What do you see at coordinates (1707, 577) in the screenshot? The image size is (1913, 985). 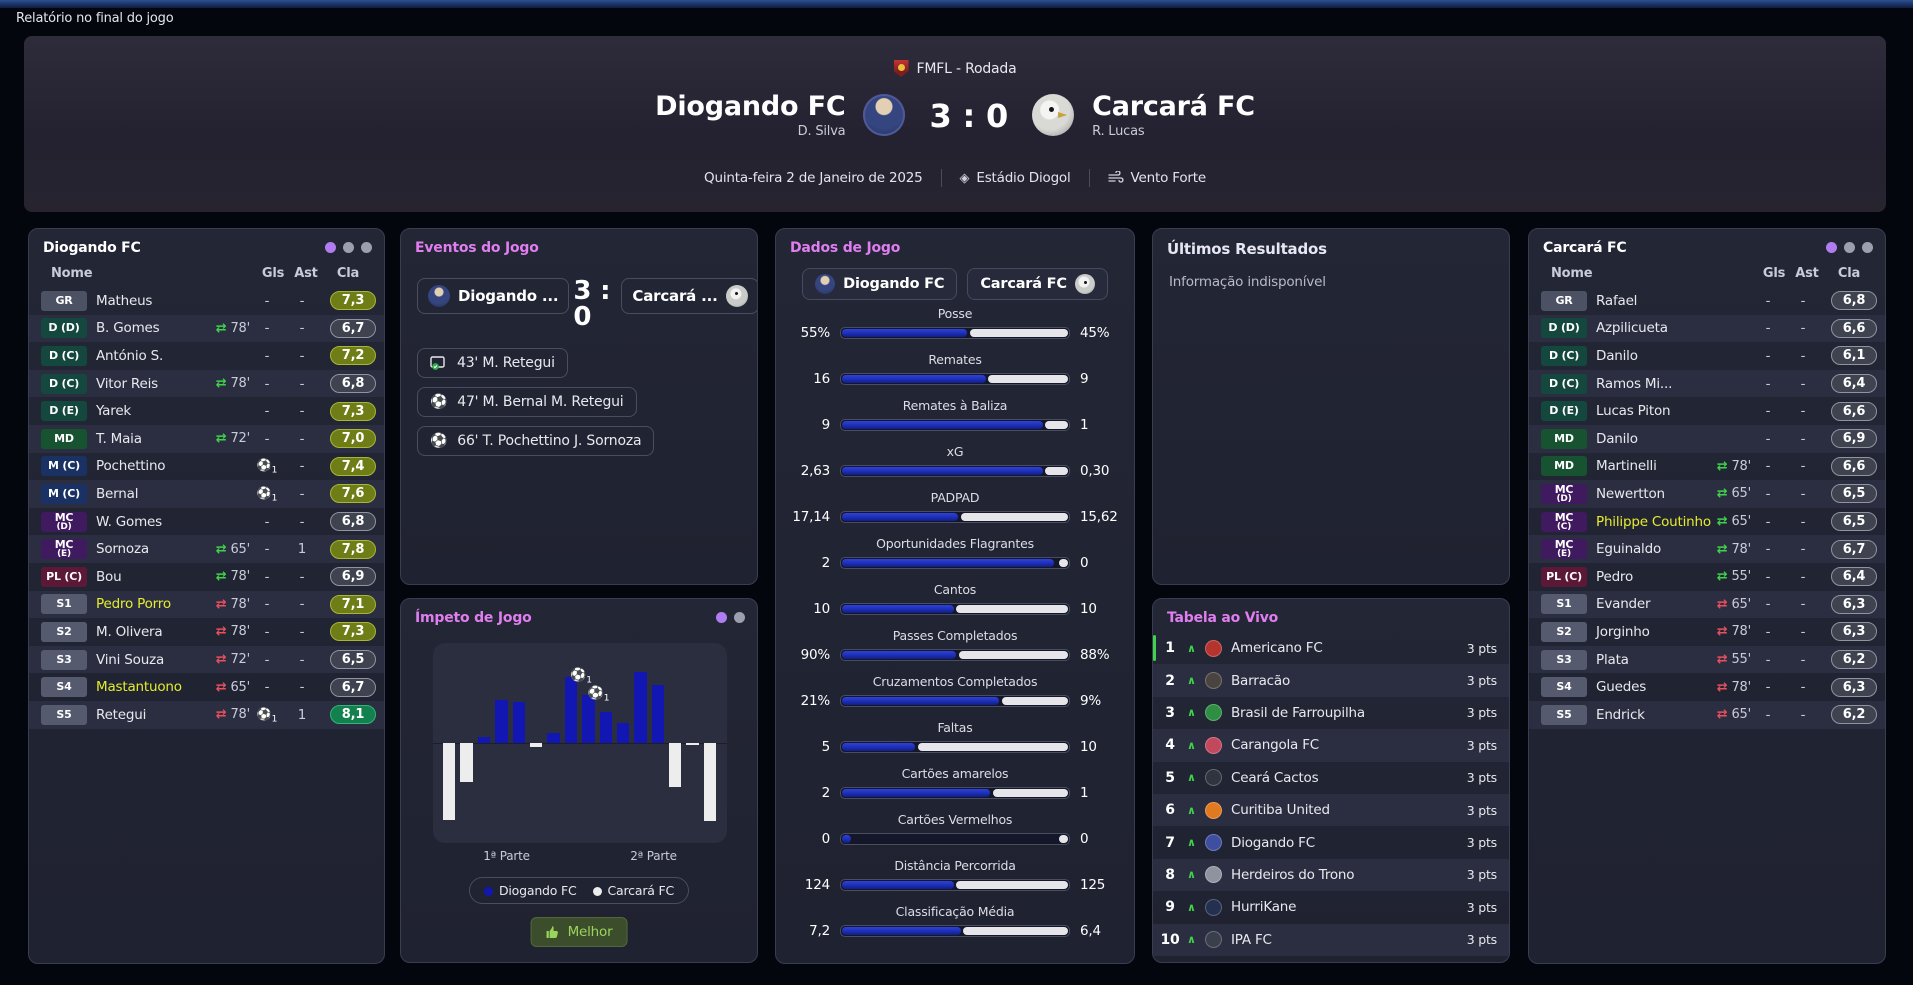 I see `player-row: PL (C) Pedro ⇄ 55' ⚽1 - - 6,4` at bounding box center [1707, 577].